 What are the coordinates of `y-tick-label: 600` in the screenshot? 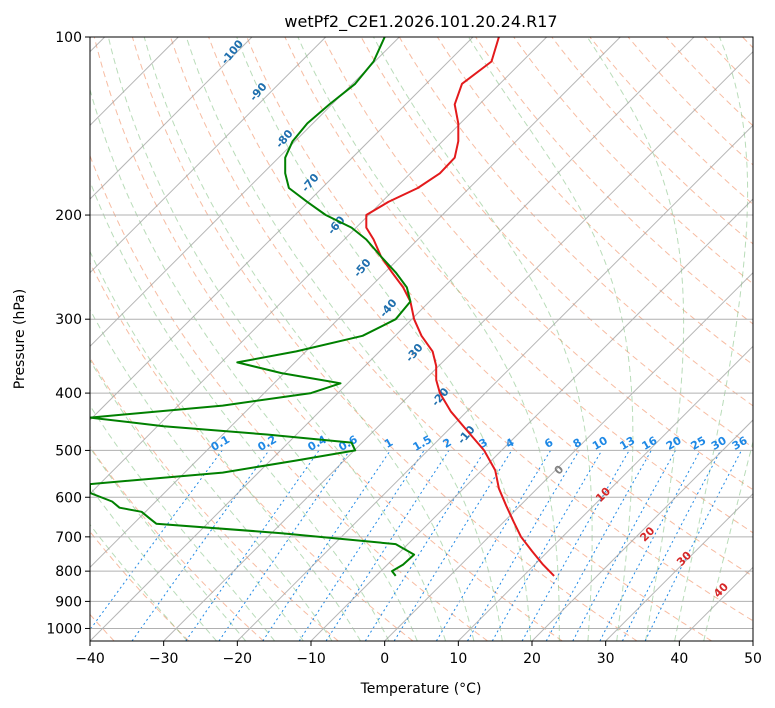 It's located at (68, 498).